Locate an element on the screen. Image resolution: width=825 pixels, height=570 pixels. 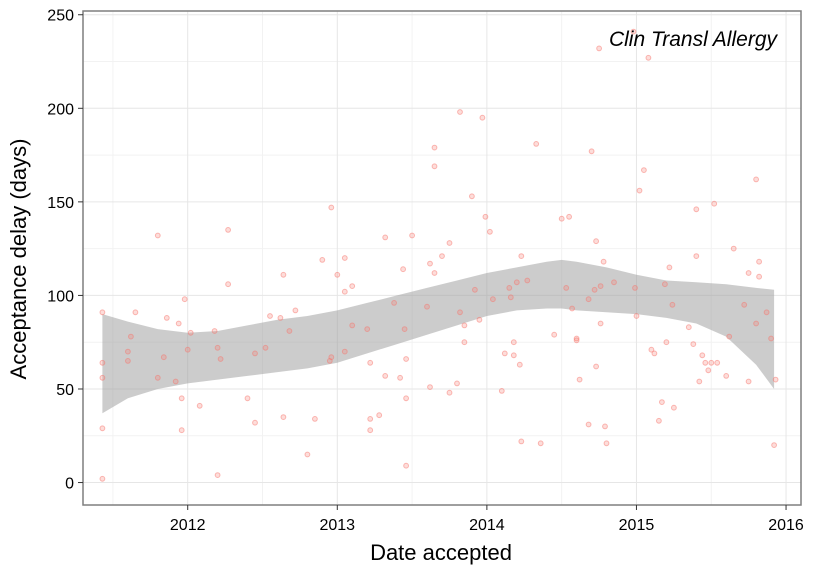
x-tick-label: 2012 is located at coordinates (188, 525).